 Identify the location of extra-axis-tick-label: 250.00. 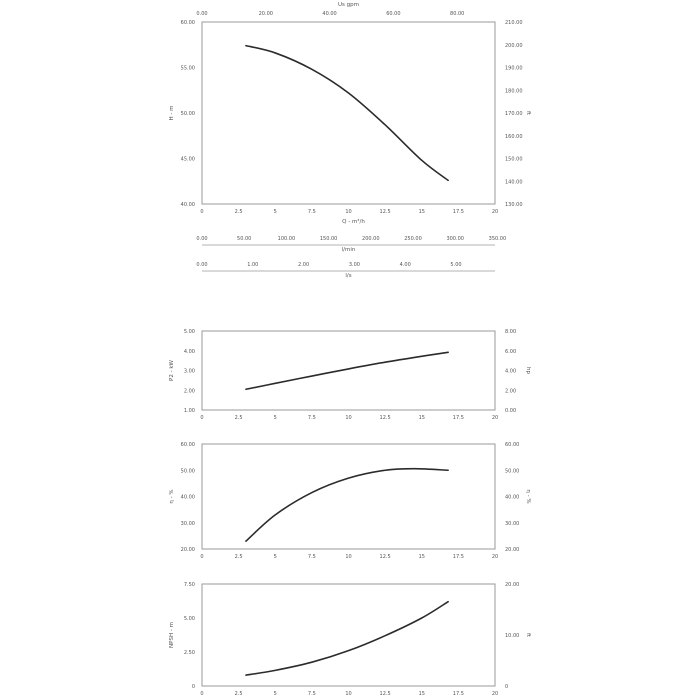
(413, 239).